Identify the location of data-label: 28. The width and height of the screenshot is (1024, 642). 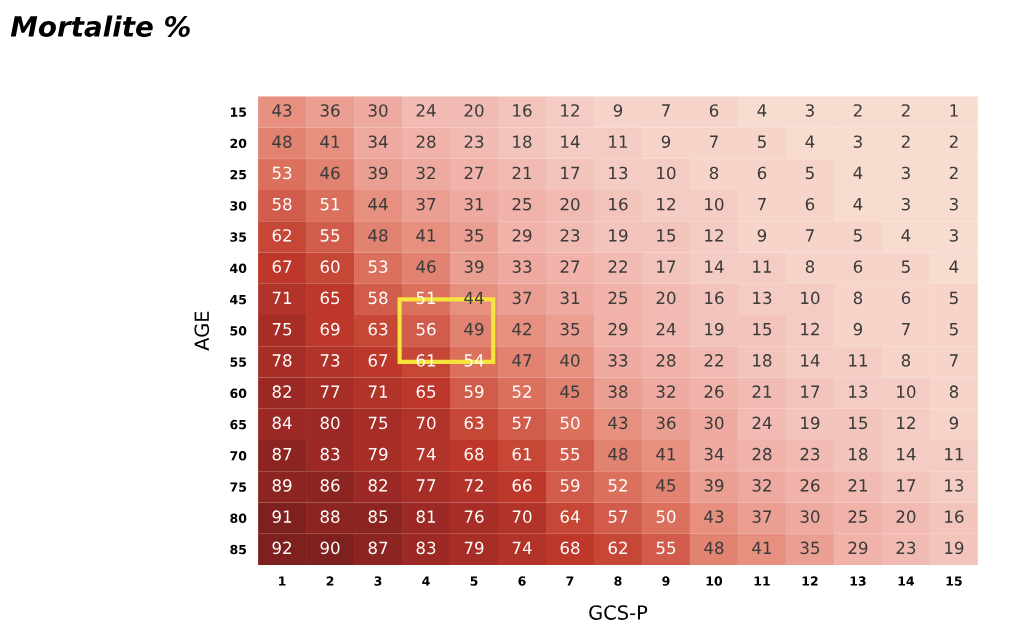
(666, 360).